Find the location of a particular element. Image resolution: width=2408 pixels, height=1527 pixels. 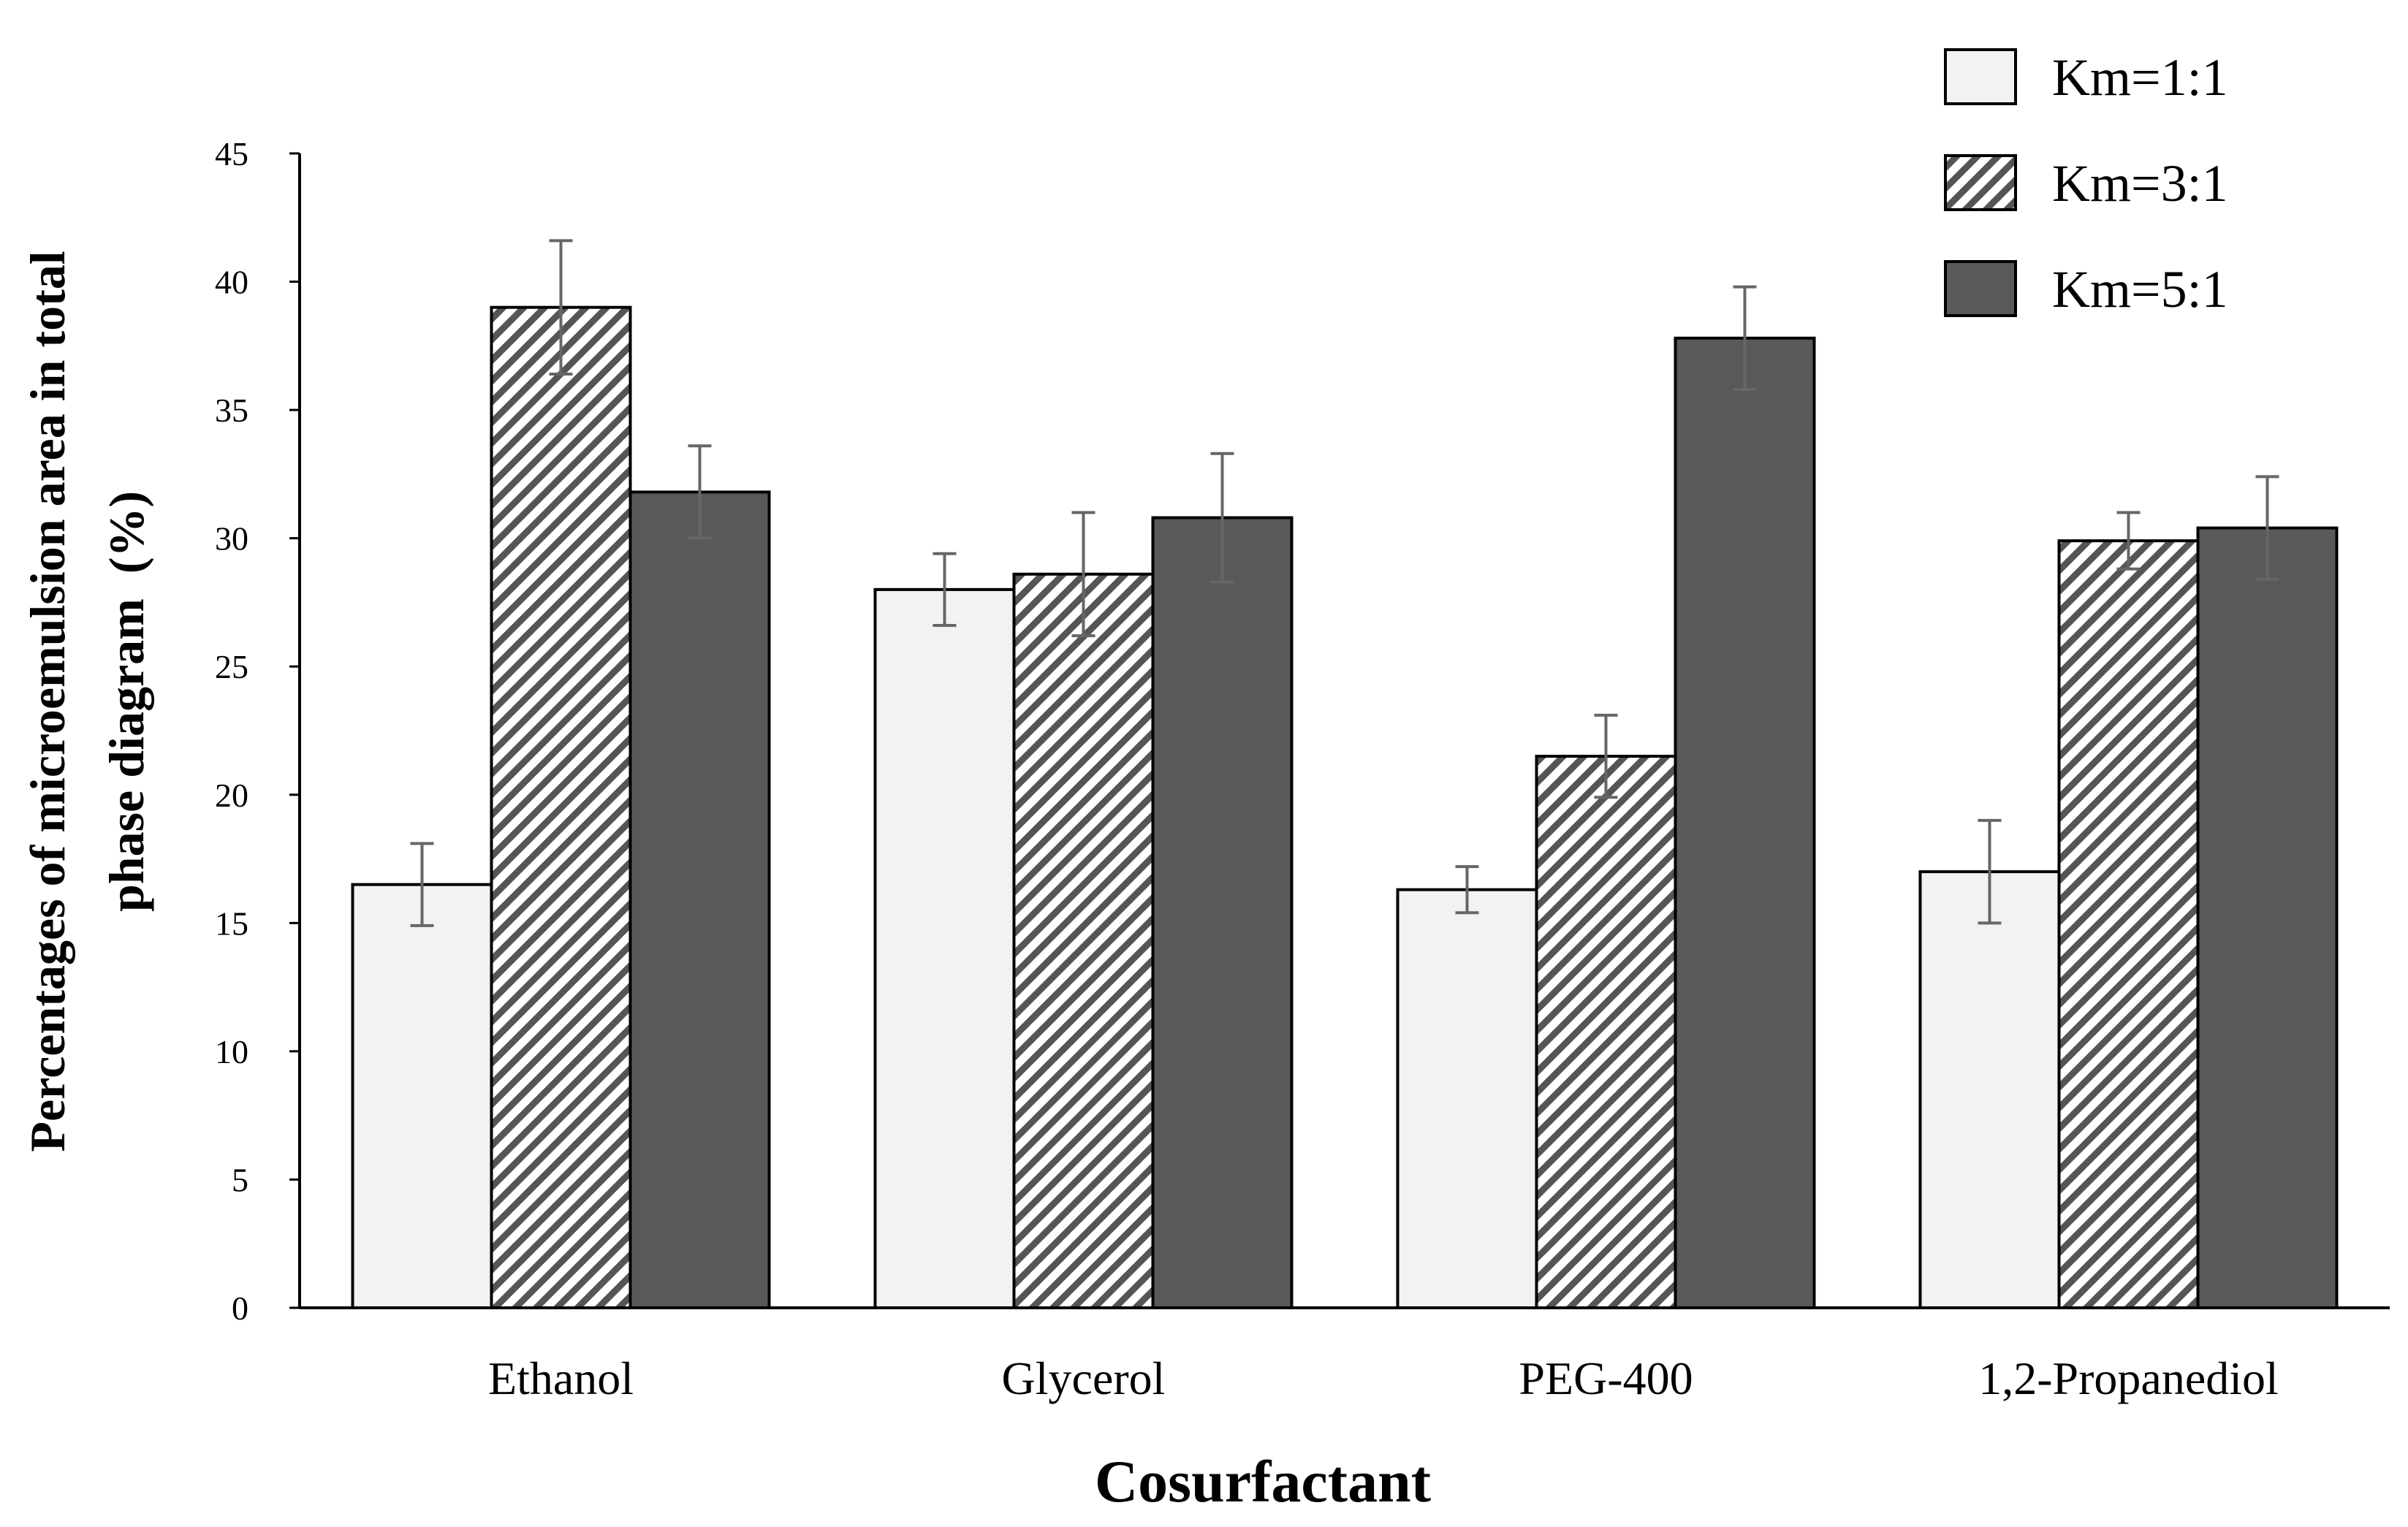

y-tick-label: 30 is located at coordinates (231, 538).